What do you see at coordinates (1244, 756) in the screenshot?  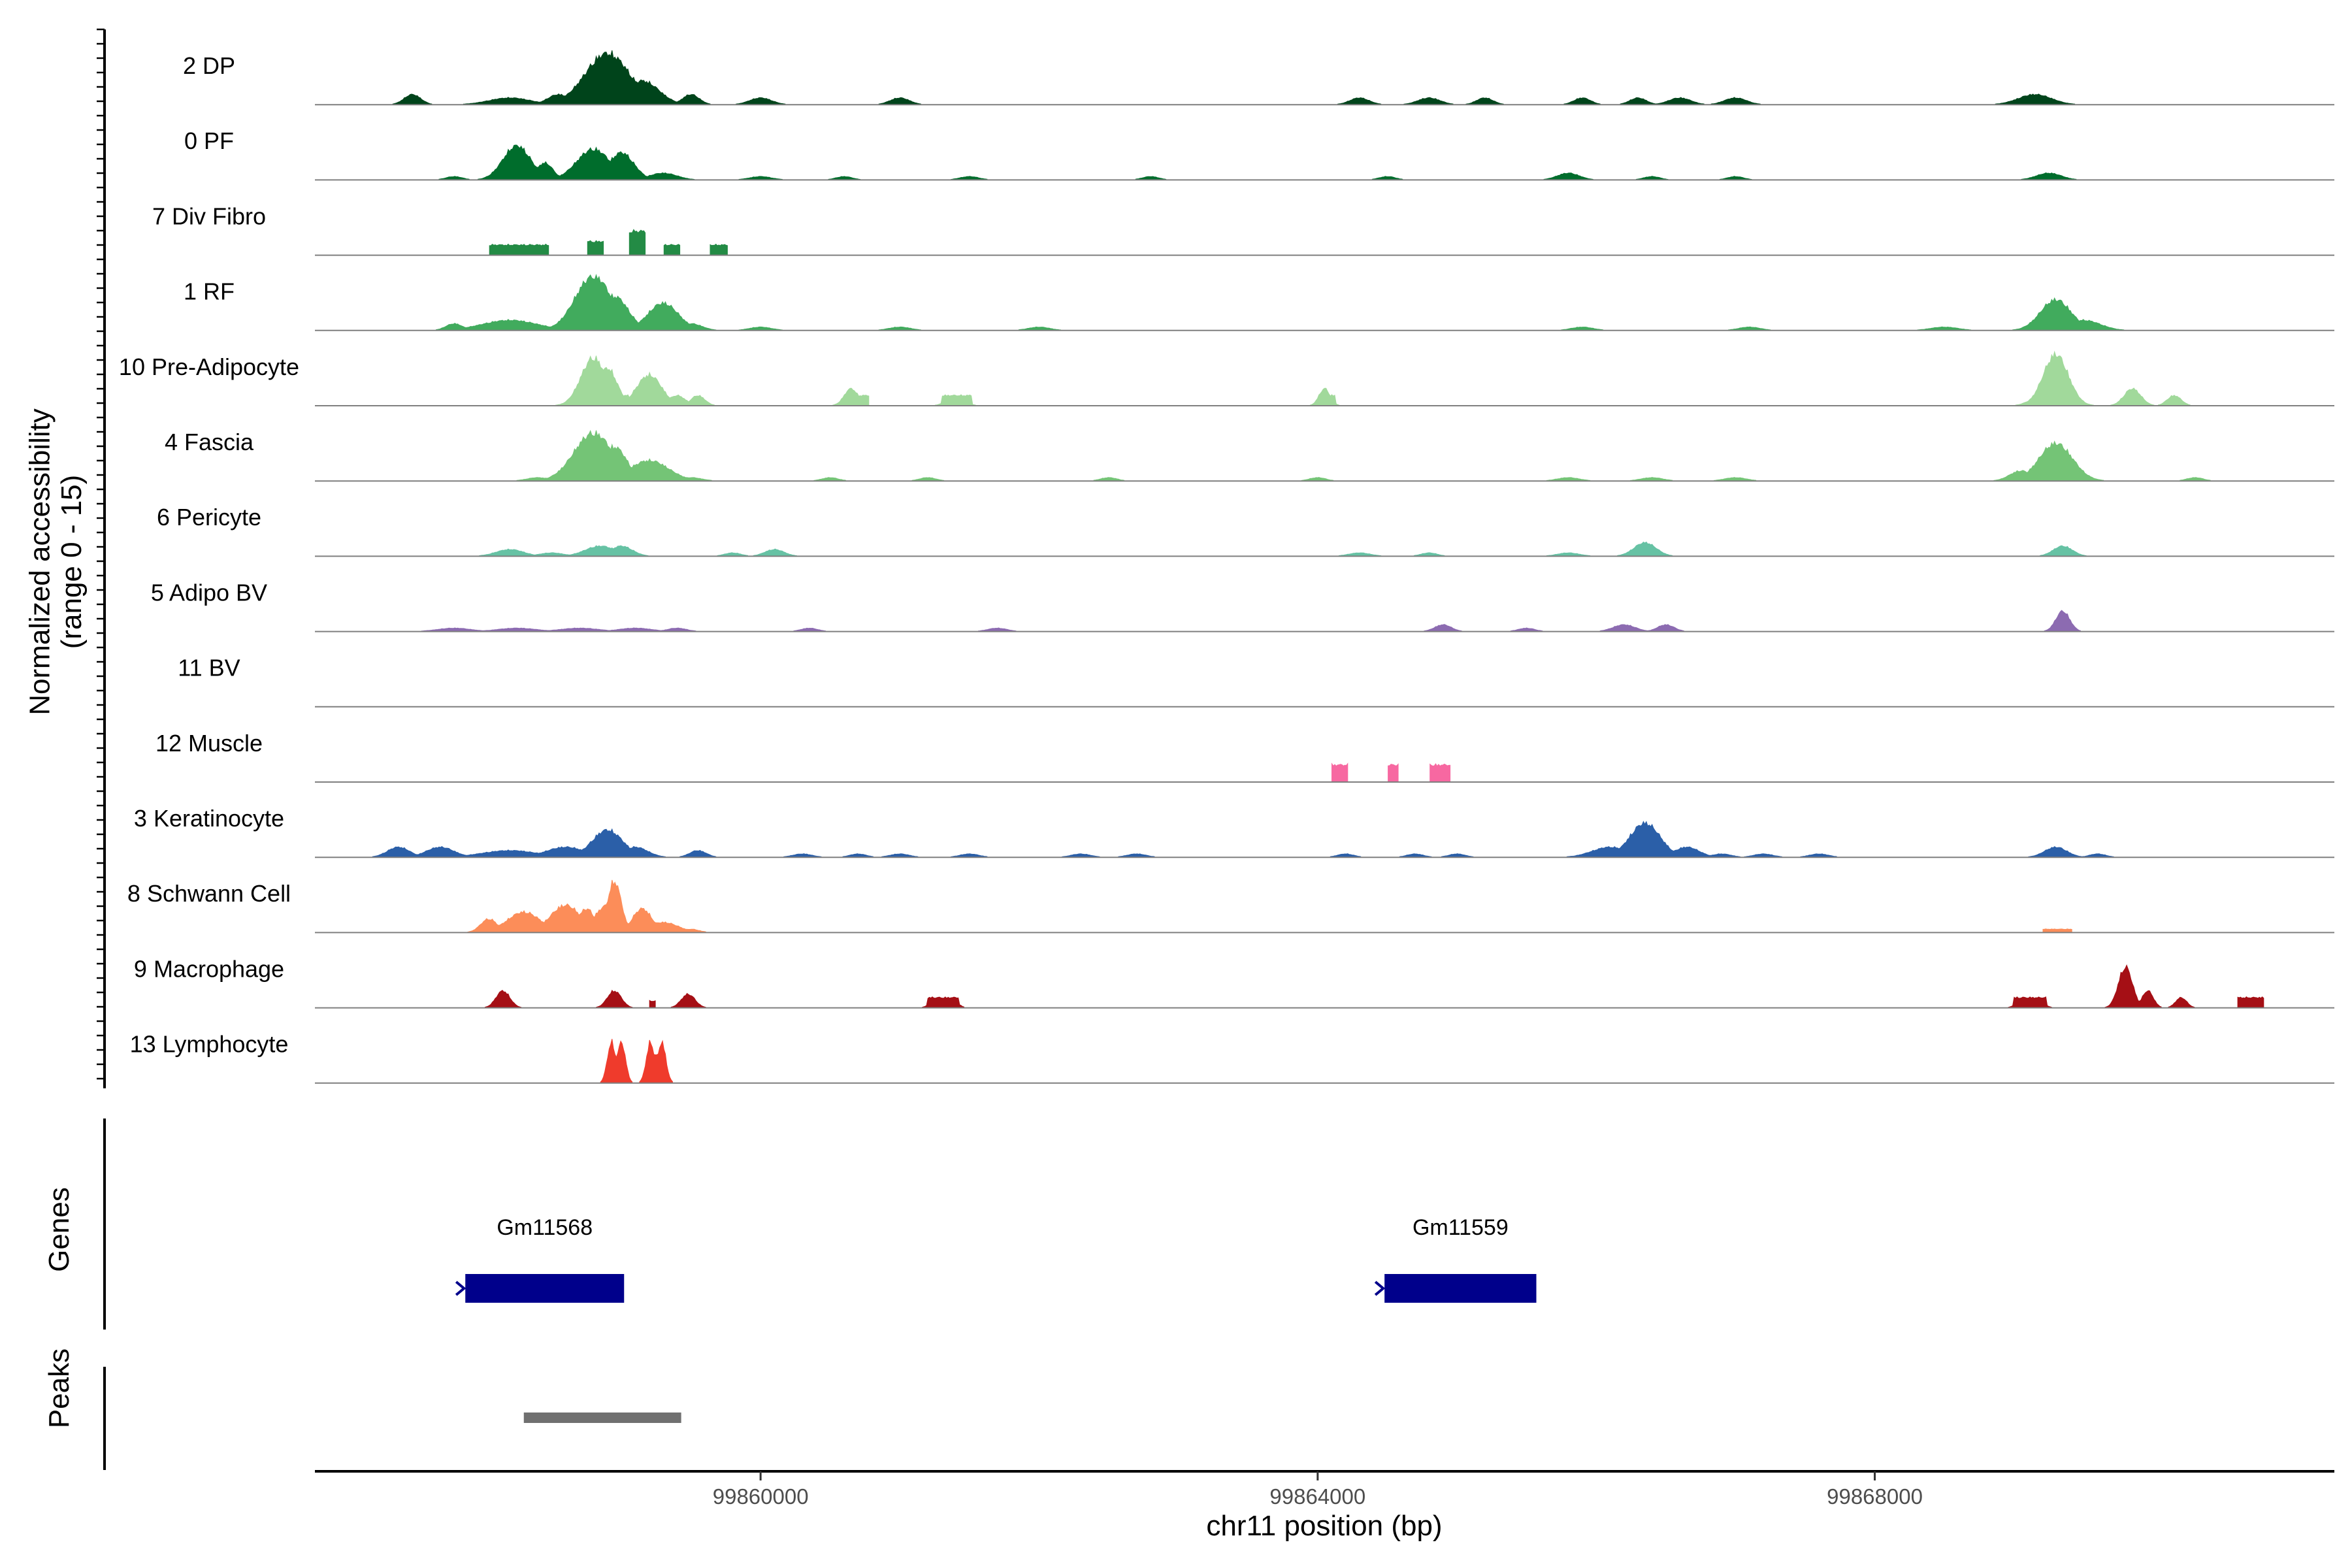 I see `track: 12 Muscle` at bounding box center [1244, 756].